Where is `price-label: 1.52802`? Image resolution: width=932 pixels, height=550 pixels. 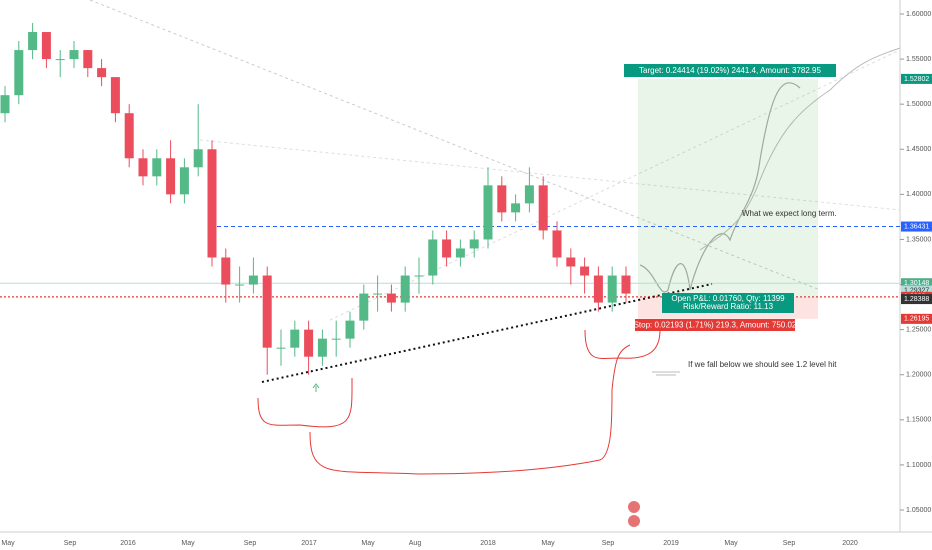
price-label: 1.52802 is located at coordinates (916, 79).